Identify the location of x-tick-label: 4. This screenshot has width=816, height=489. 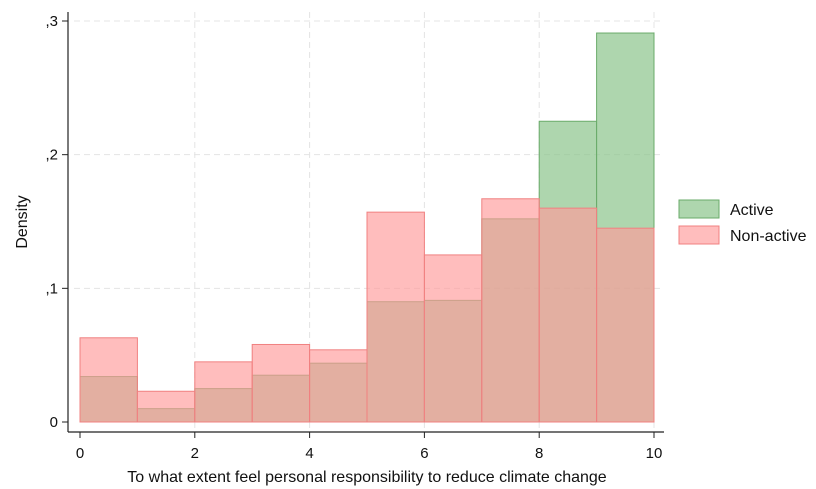
(309, 453).